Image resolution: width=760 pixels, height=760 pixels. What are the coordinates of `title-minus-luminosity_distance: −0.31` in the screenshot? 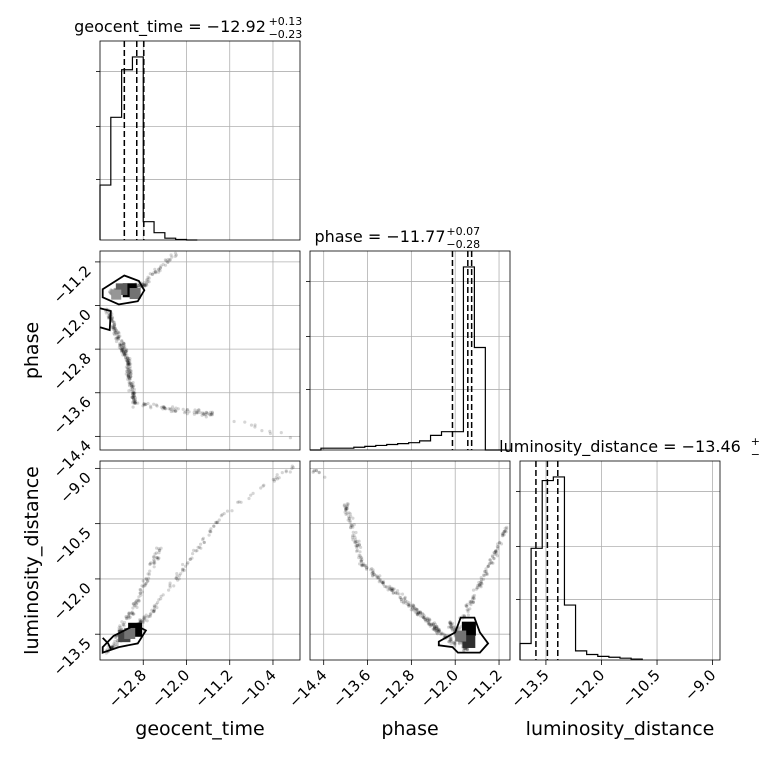 It's located at (755, 454).